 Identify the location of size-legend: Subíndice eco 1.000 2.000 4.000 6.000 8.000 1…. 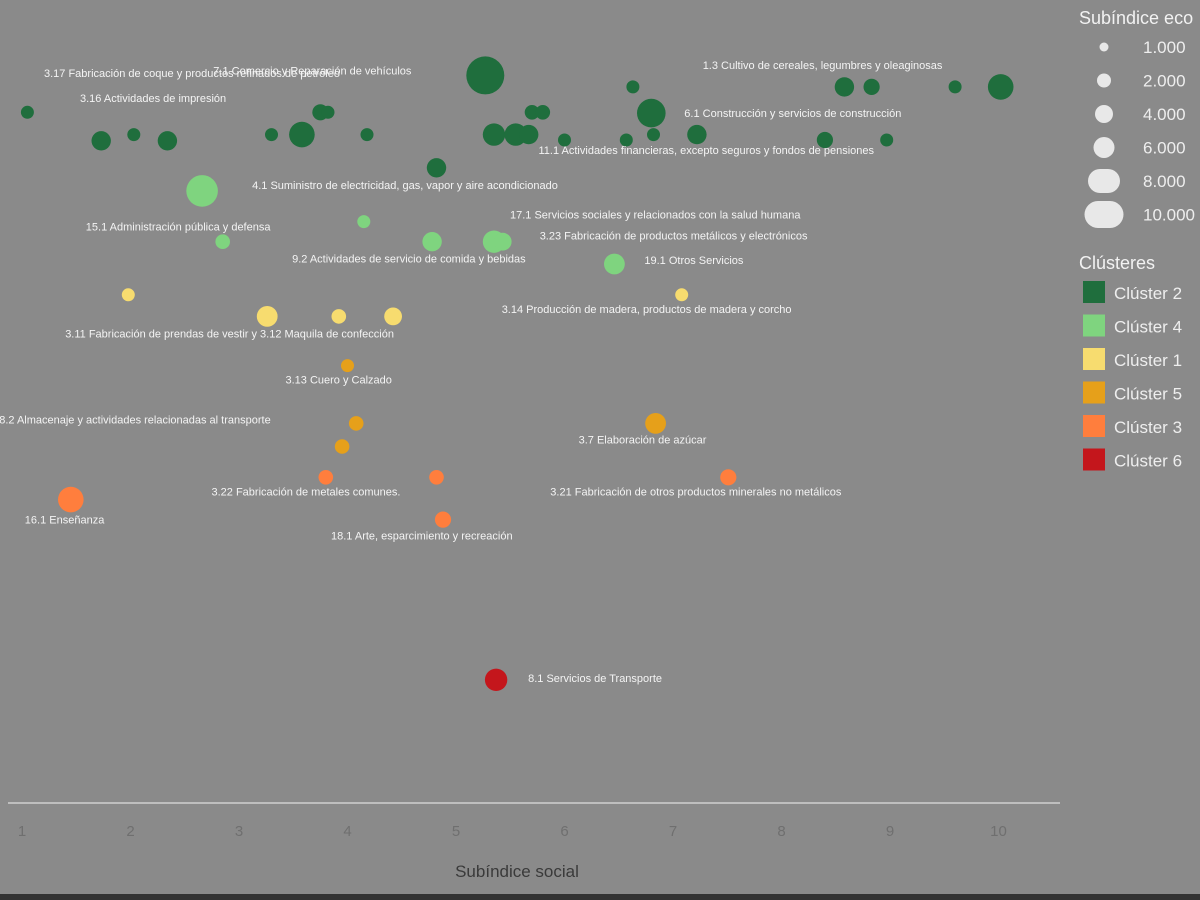
(1137, 118).